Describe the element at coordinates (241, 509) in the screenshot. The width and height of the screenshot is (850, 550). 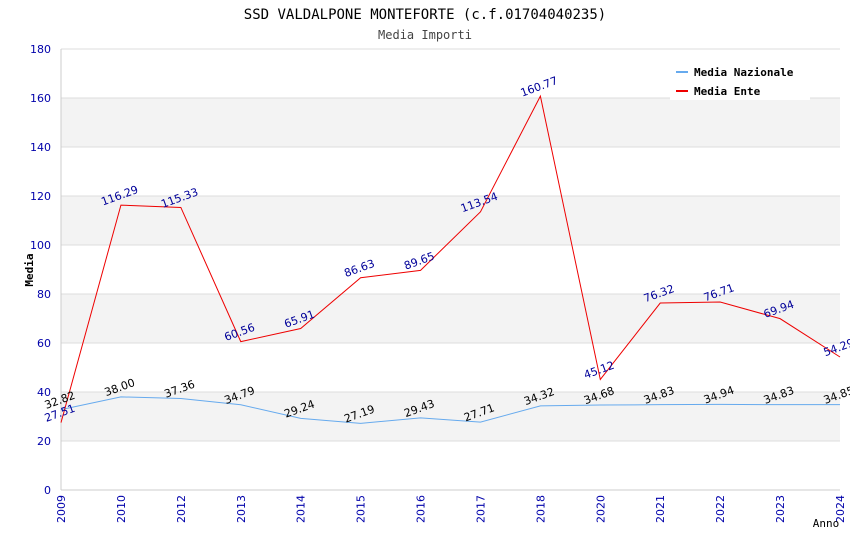
I see `x-tick-label: 2013` at that location.